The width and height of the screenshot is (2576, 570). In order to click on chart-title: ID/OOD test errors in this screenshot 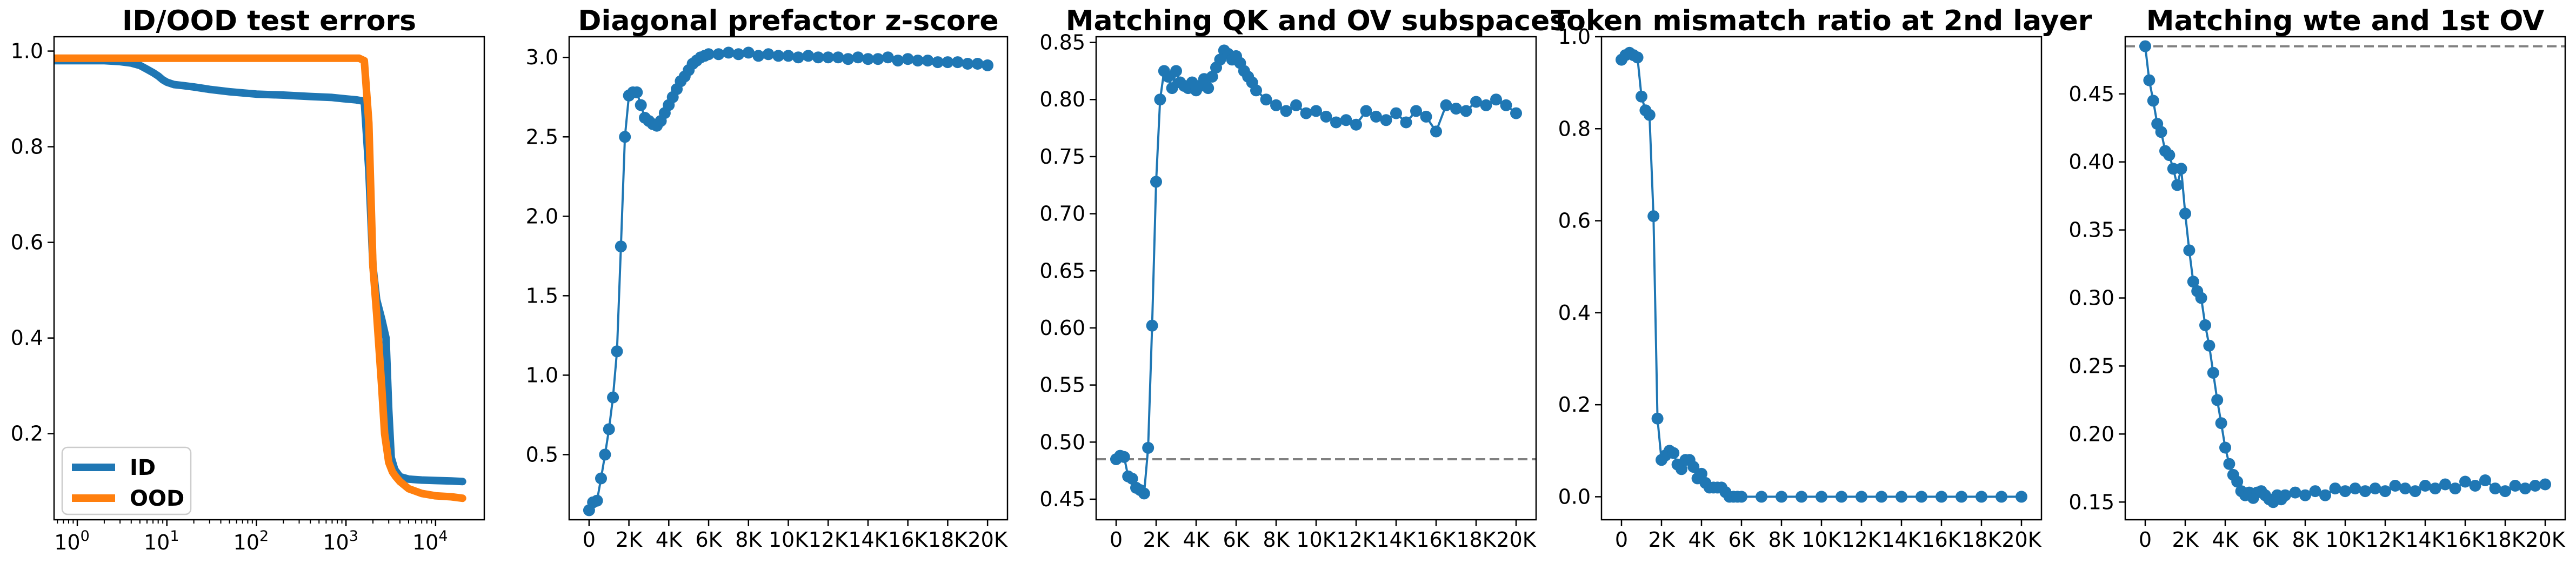, I will do `click(269, 21)`.